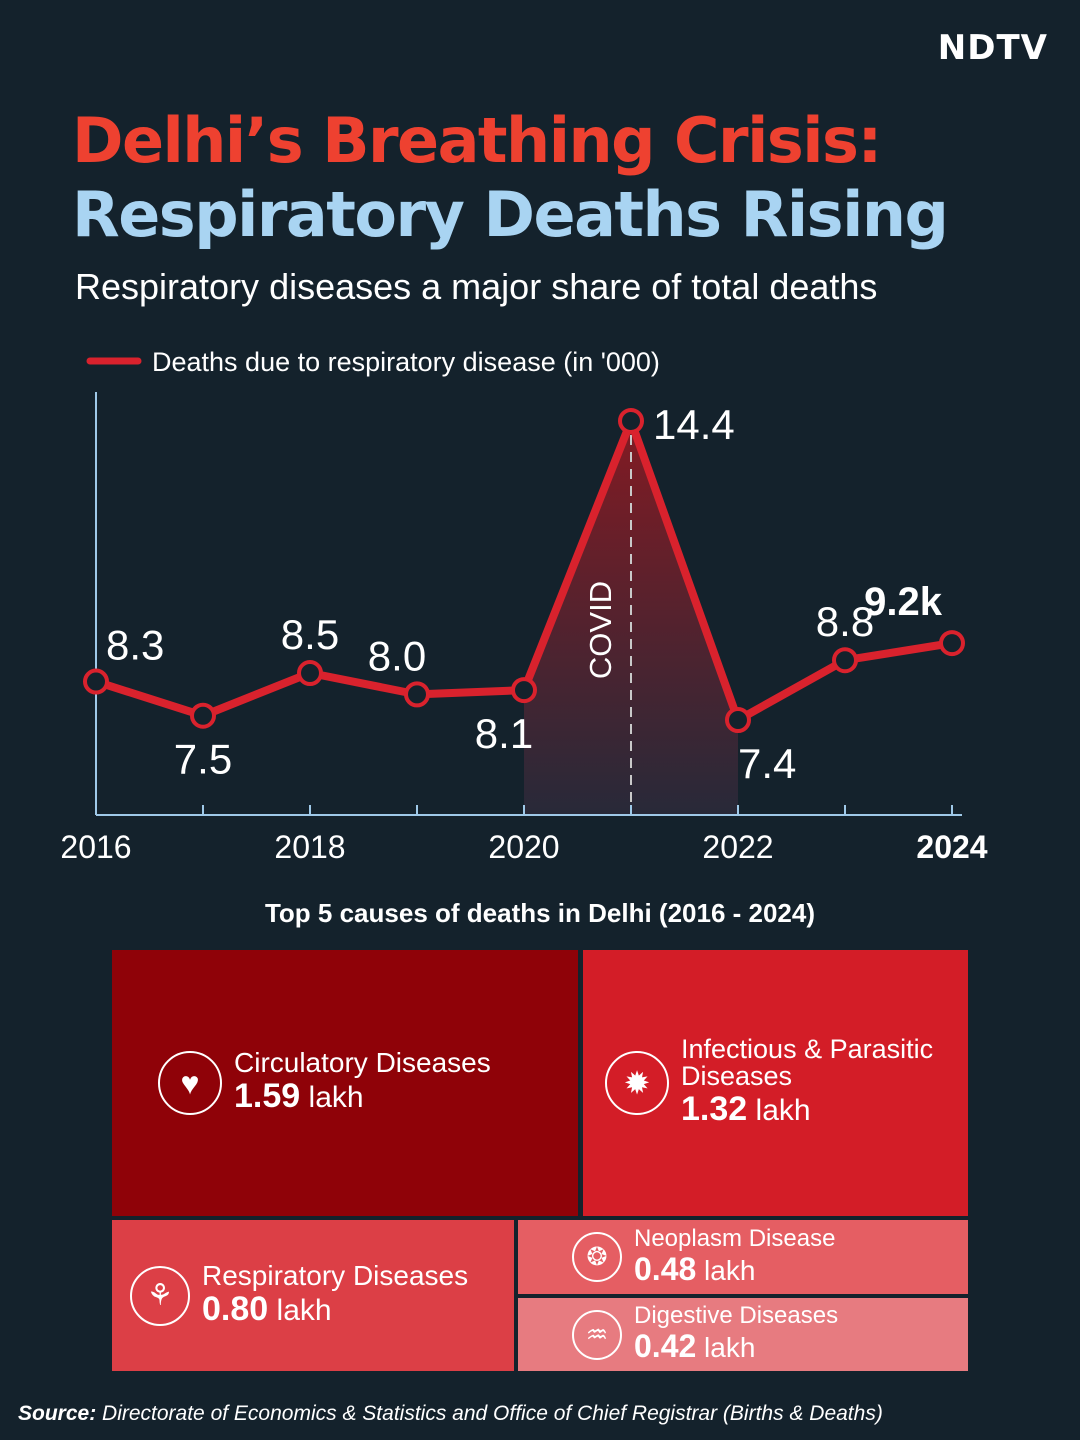 The width and height of the screenshot is (1080, 1440). What do you see at coordinates (267, 1096) in the screenshot?
I see `treemap-item-value: 1.59` at bounding box center [267, 1096].